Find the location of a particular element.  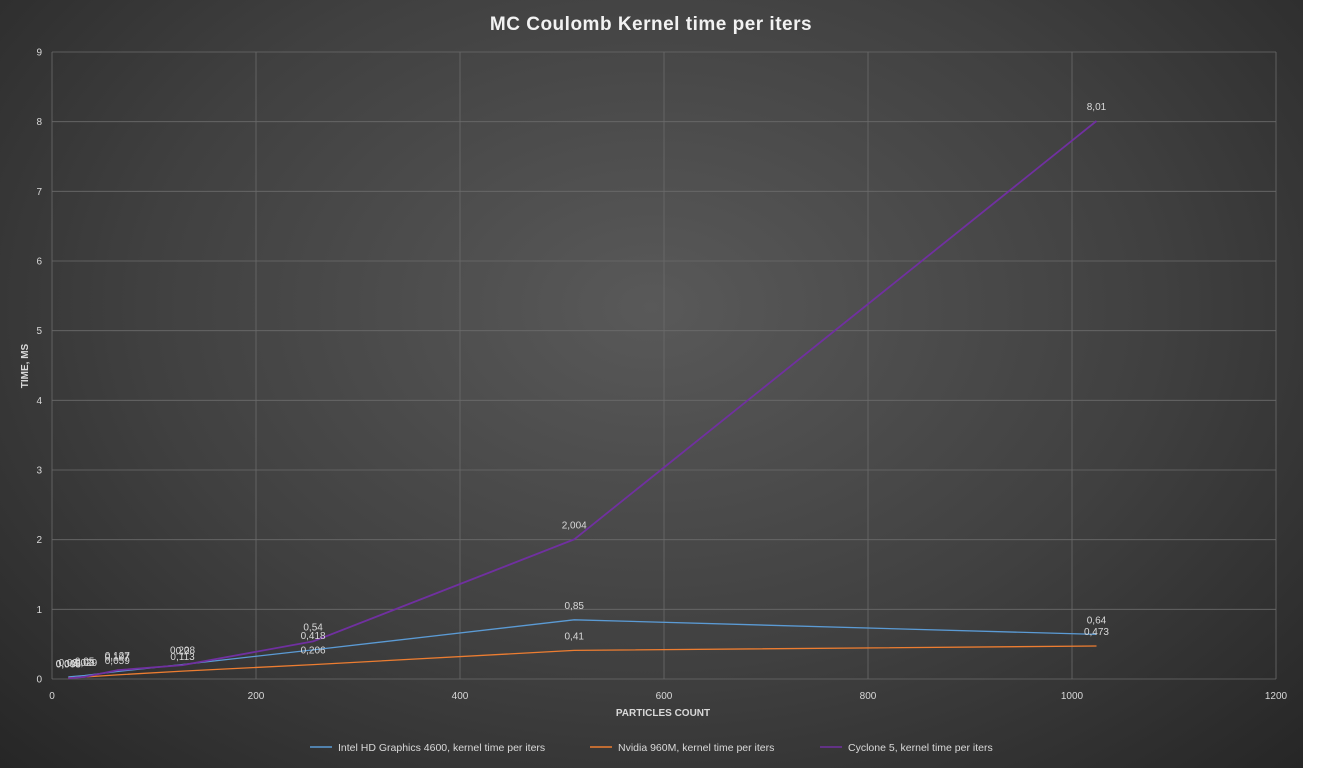

y-tick-label: 1 is located at coordinates (39, 610).